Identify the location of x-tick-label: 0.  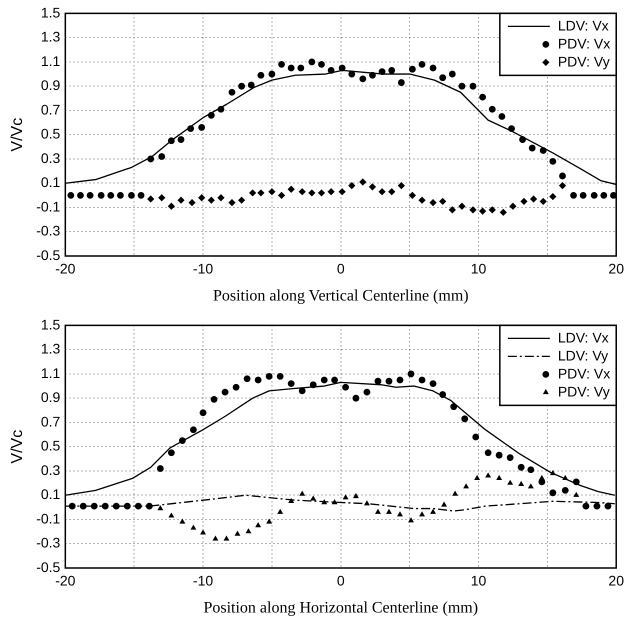
(340, 268).